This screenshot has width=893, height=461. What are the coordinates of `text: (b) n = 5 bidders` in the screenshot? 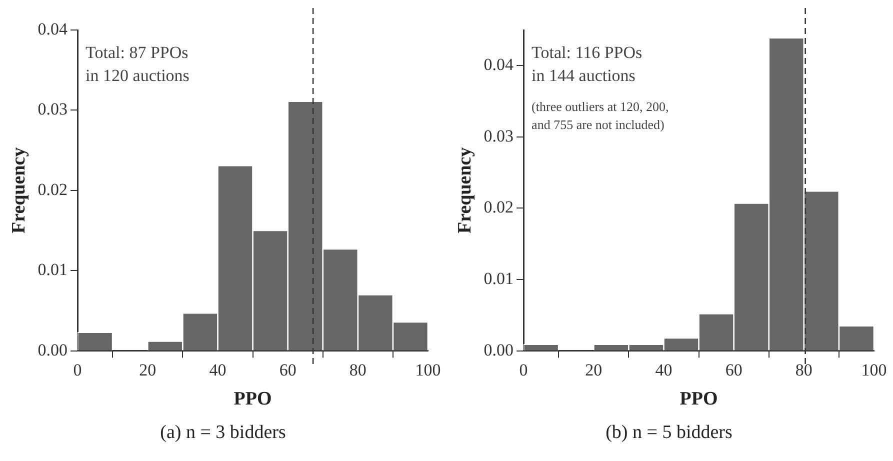 It's located at (669, 433).